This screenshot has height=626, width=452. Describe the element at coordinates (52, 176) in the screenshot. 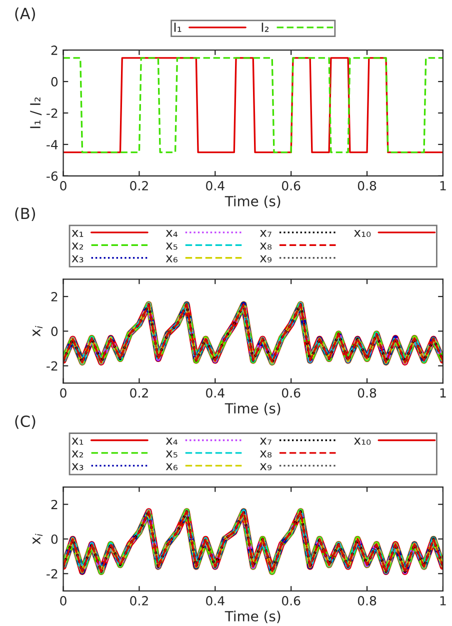

I see `y-tick-label: -6` at that location.